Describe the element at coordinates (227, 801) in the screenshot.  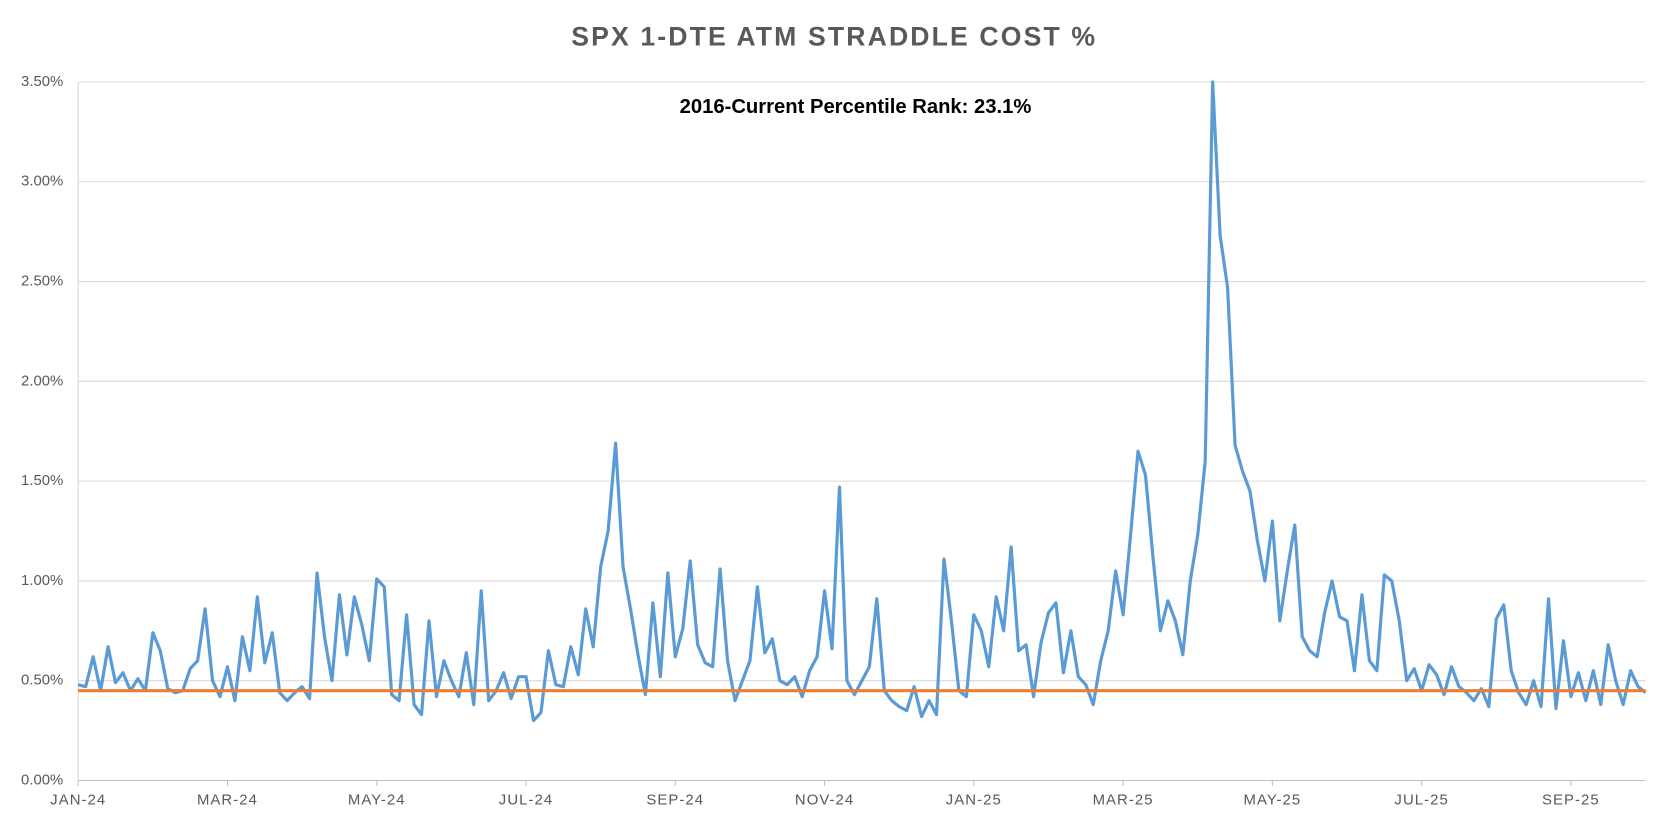
I see `x-tick-label: MAR-24` at that location.